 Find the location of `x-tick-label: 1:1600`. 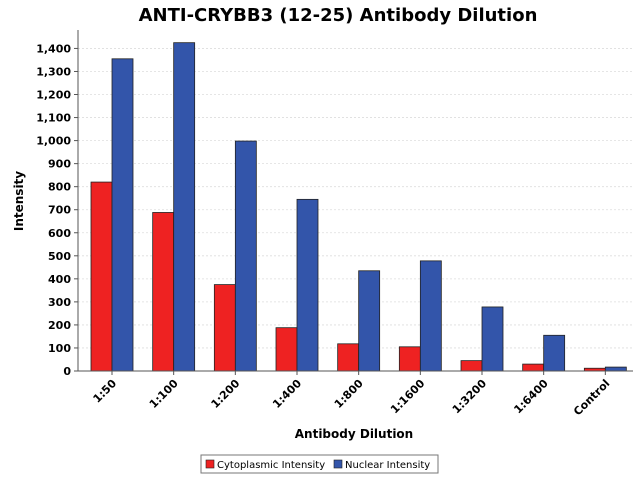

x-tick-label: 1:1600 is located at coordinates (408, 397).